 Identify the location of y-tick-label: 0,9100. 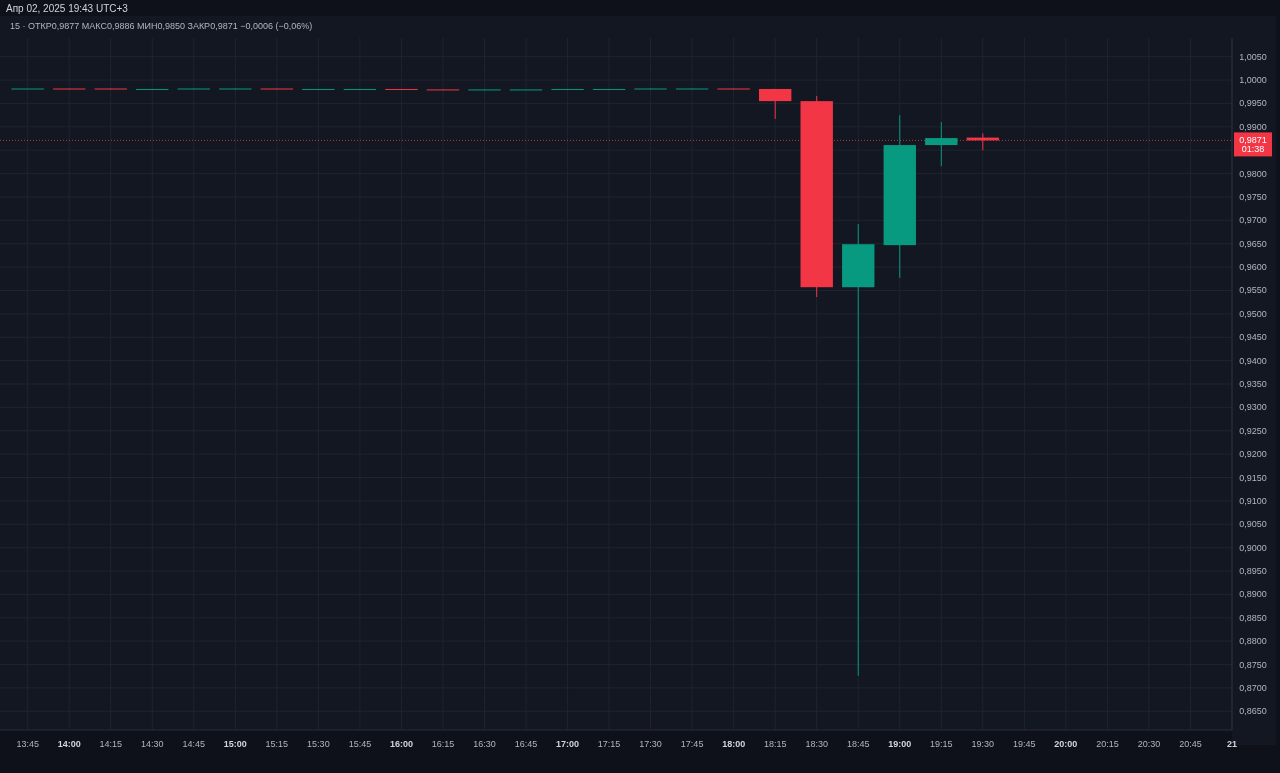
(1253, 500).